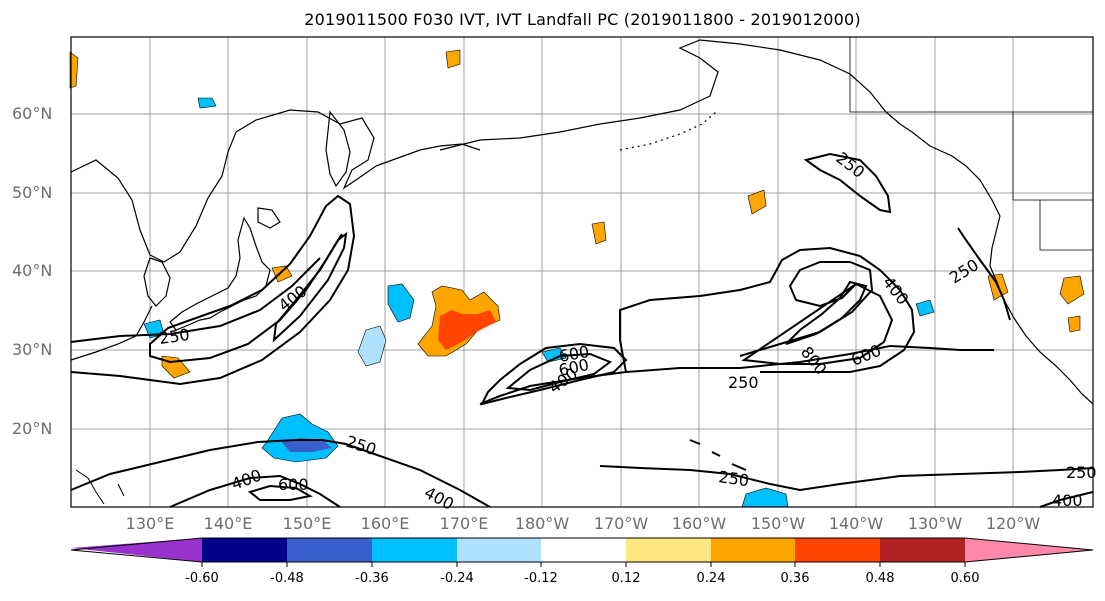  What do you see at coordinates (935, 523) in the screenshot?
I see `lon-label: 130°W` at bounding box center [935, 523].